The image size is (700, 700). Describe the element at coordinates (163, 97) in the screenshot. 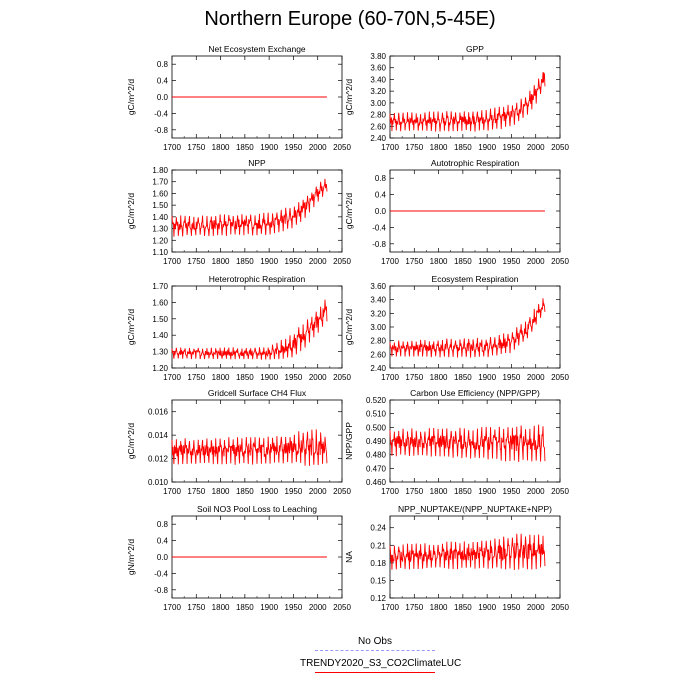

I see `y-tick-label: 0.0` at that location.